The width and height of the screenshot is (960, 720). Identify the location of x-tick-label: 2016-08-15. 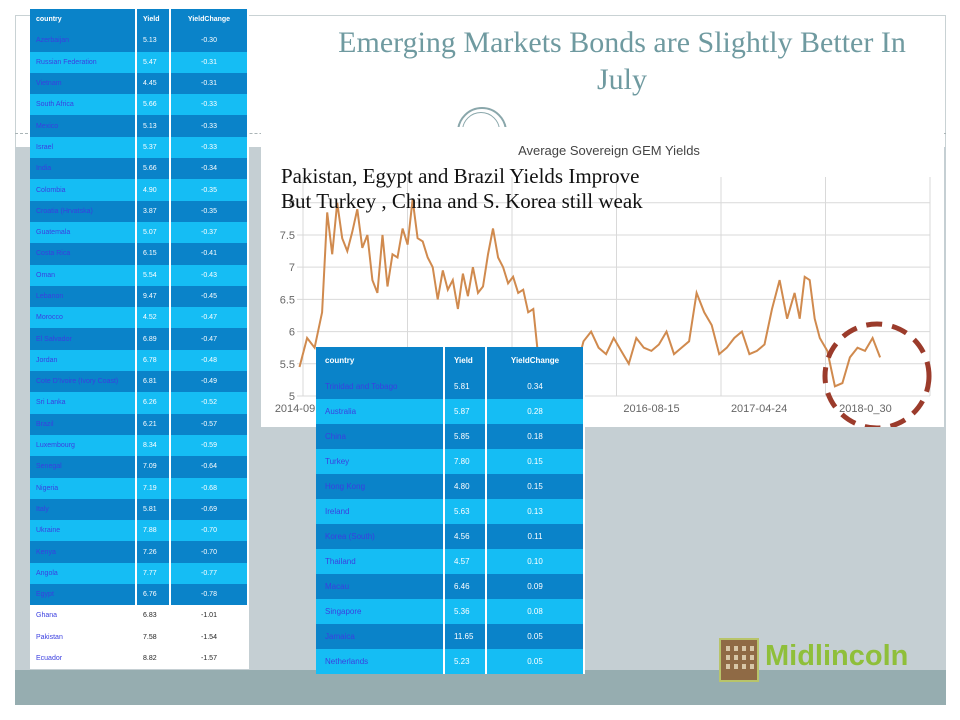
(651, 409).